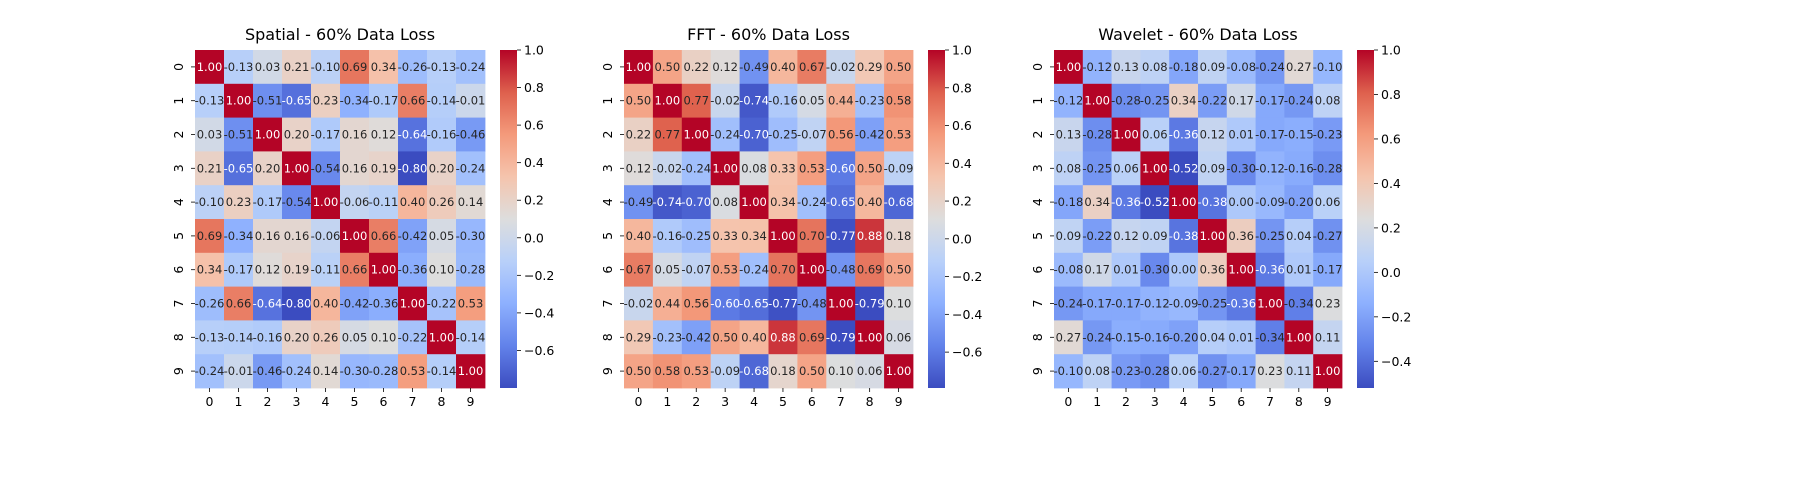  What do you see at coordinates (1037, 337) in the screenshot?
I see `y-tick-label: 8` at bounding box center [1037, 337].